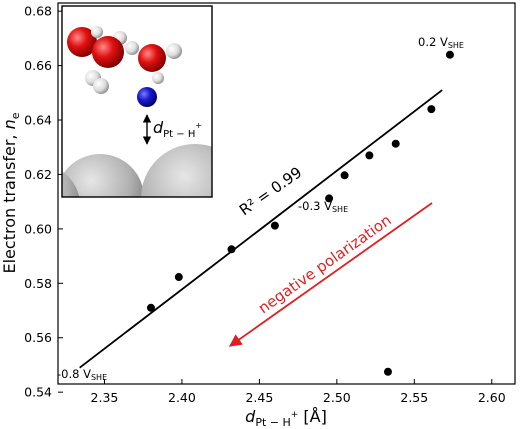  I want to click on r-squared-label: R² = 0.99, so click(270, 191).